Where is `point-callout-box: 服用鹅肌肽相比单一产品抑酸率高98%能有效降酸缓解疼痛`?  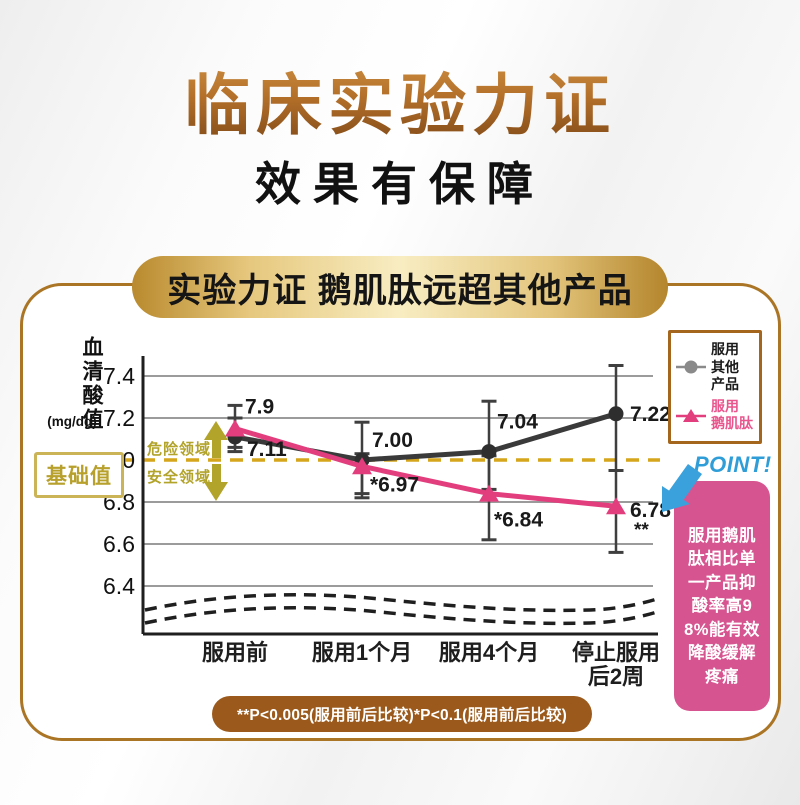
point-callout-box: 服用鹅肌肽相比单一产品抑酸率高98%能有效降酸缓解疼痛 is located at coordinates (722, 596).